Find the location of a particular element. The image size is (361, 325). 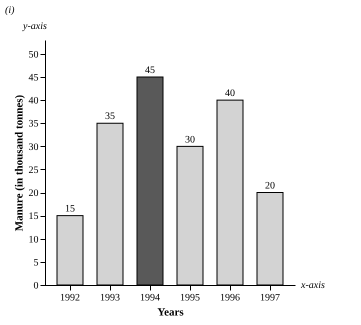

x-tick-label: 1997 is located at coordinates (270, 298).